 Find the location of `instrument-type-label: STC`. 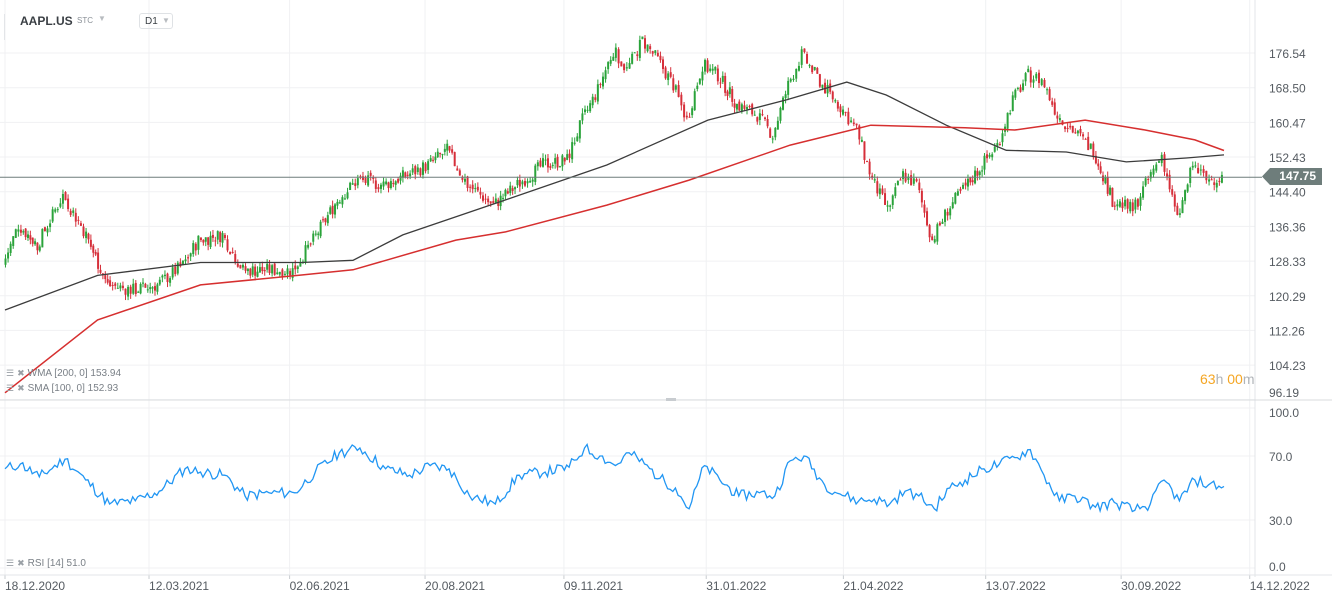

instrument-type-label: STC is located at coordinates (85, 20).